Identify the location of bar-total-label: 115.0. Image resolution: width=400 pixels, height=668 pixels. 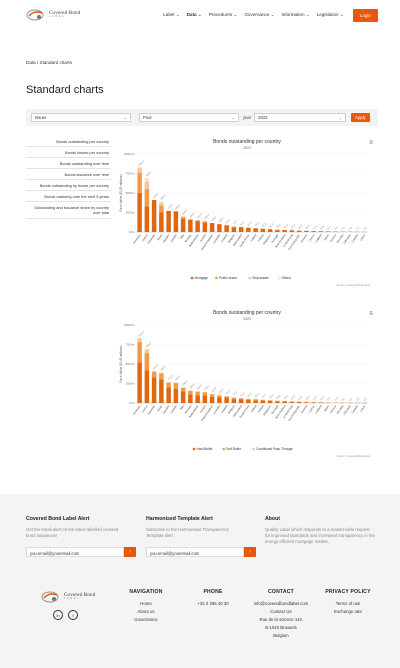
(214, 389).